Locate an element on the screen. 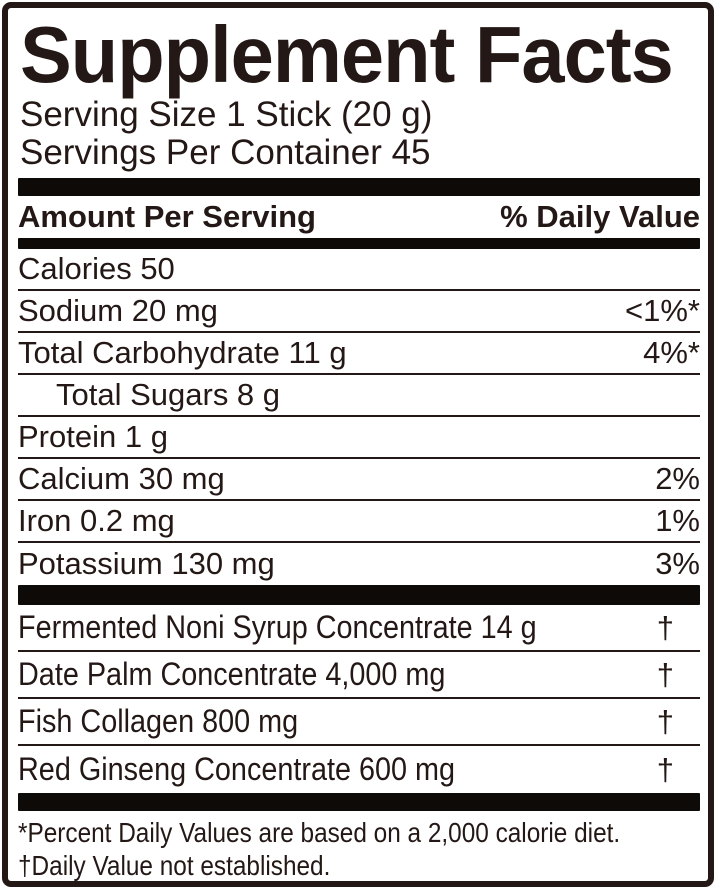 The image size is (716, 889). nutrient-row: Calories 50 is located at coordinates (359, 270).